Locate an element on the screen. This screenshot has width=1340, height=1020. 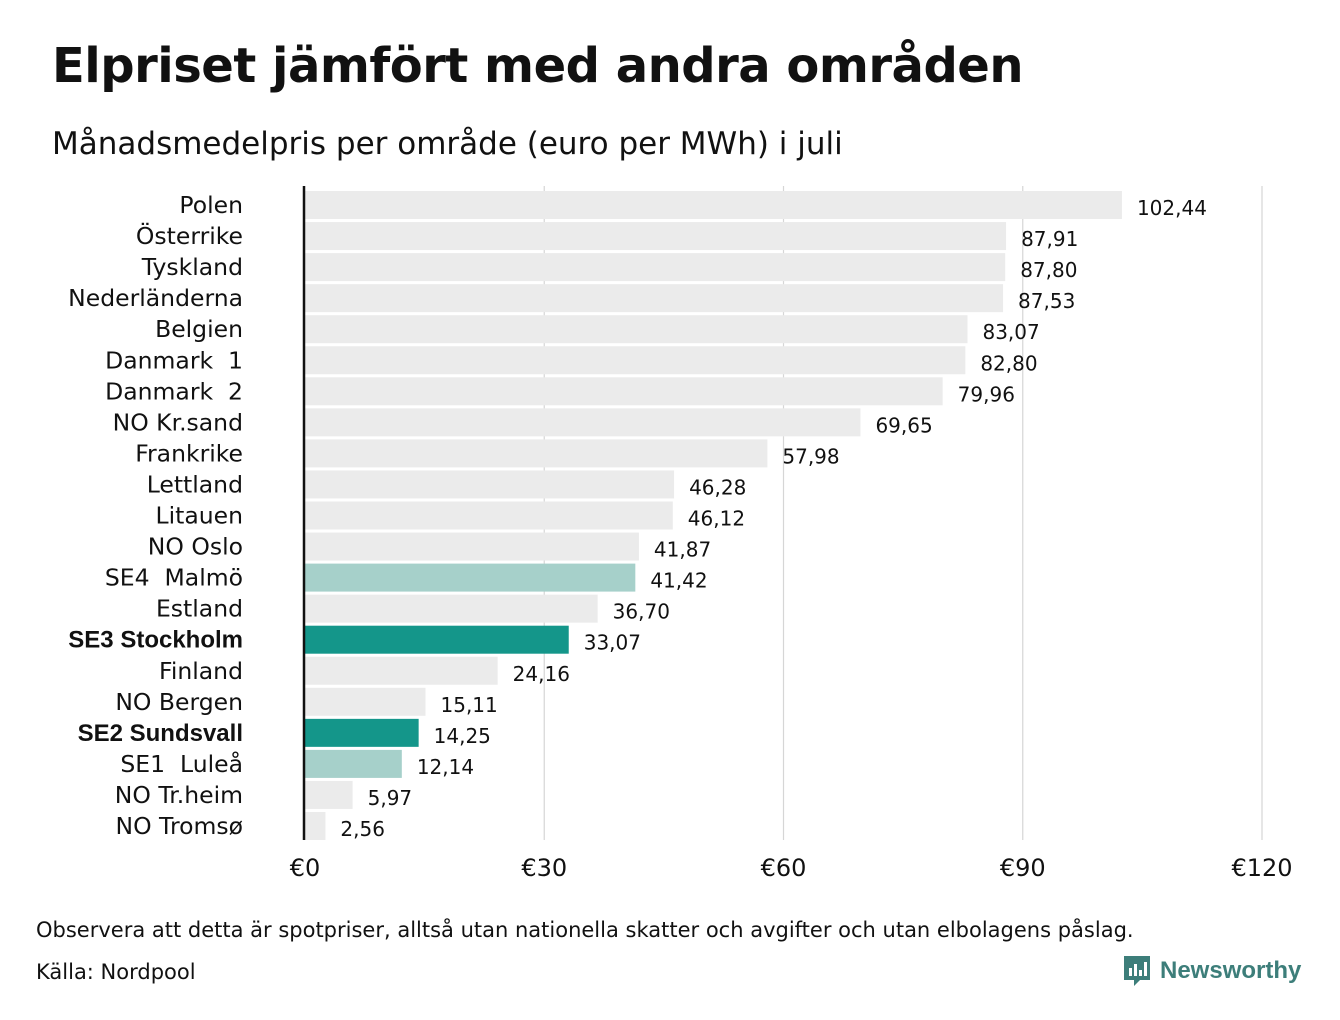
value-label: 12,14 is located at coordinates (445, 767).